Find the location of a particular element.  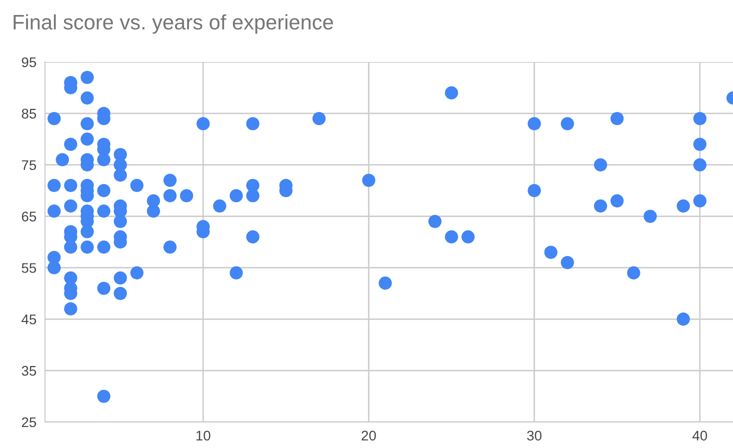

x-tick-label: 20 is located at coordinates (369, 435).